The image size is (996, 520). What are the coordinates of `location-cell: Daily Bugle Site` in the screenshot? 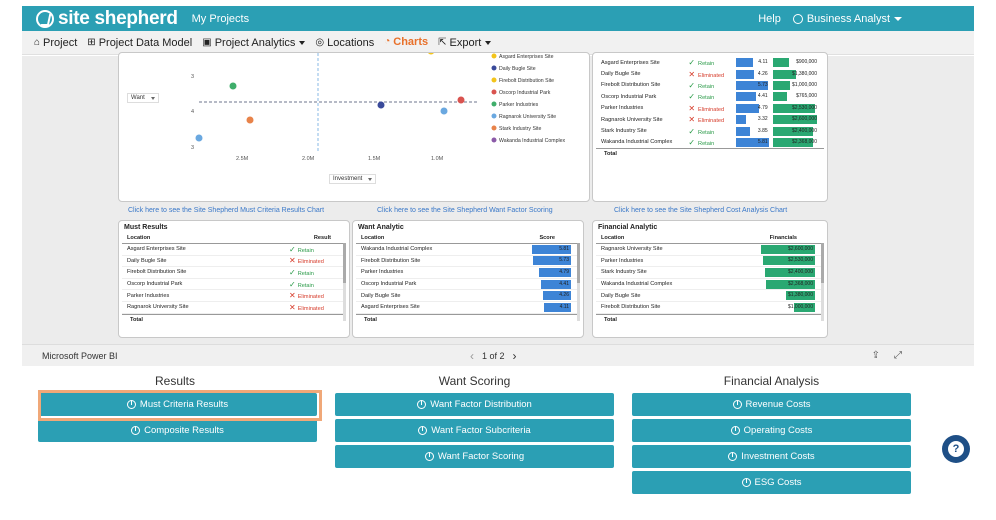 It's located at (621, 295).